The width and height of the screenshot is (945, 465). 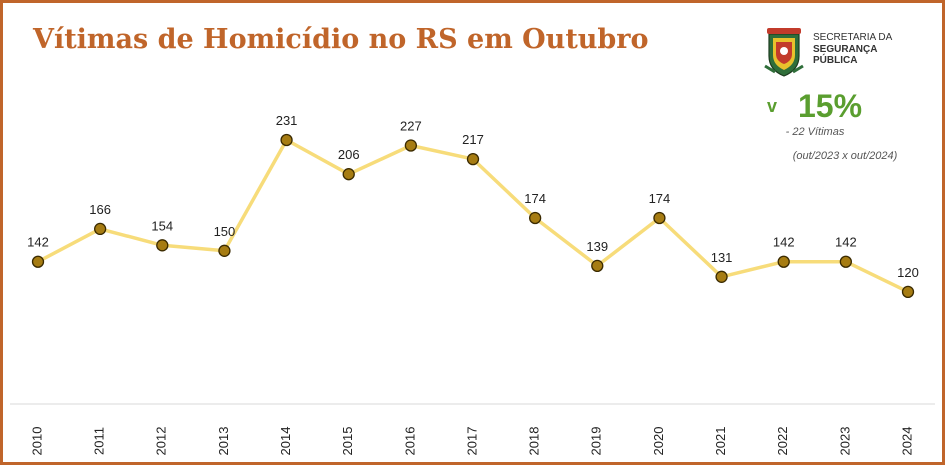 I want to click on data-point-2013, so click(x=224, y=250).